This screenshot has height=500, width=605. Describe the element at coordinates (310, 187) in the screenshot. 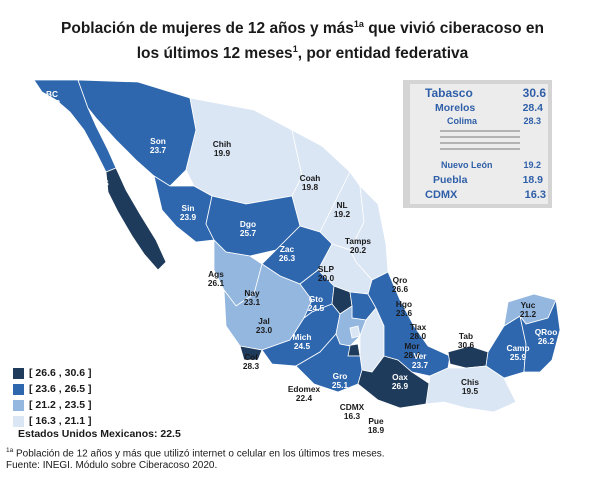

I see `state-value-coah: 19.8` at that location.